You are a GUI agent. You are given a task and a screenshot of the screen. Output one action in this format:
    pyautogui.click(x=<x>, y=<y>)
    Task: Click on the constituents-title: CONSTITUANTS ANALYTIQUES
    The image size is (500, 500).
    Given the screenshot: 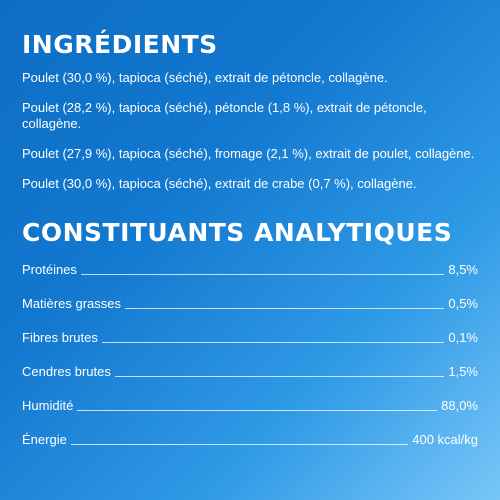 What is the action you would take?
    pyautogui.click(x=237, y=232)
    